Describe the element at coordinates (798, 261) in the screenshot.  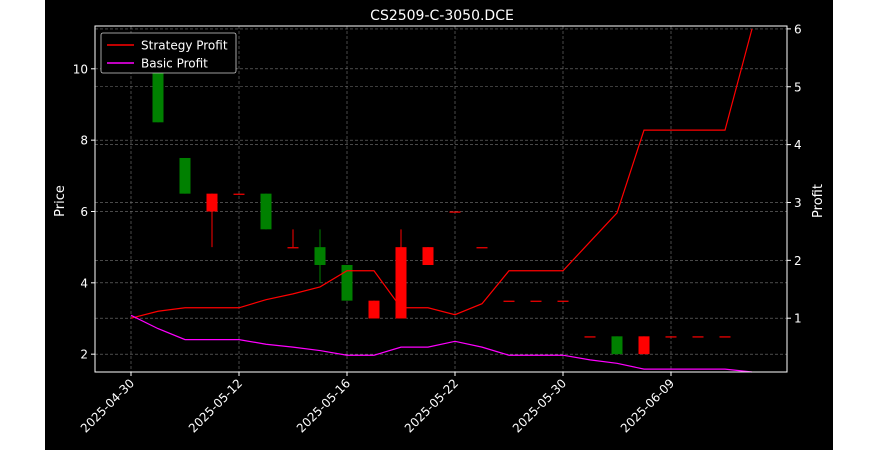
I see `right-tick-label: 2` at that location.